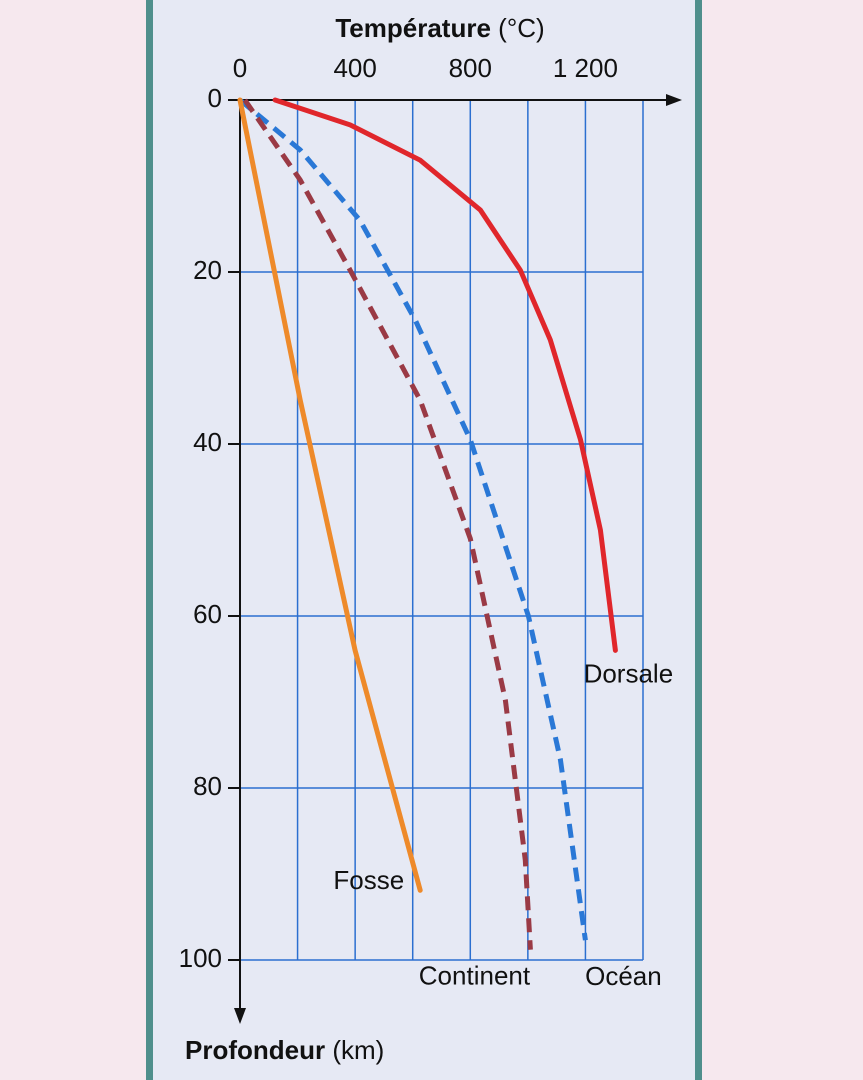 This screenshot has height=1080, width=863. I want to click on y-axis-arrow, so click(240, 1016).